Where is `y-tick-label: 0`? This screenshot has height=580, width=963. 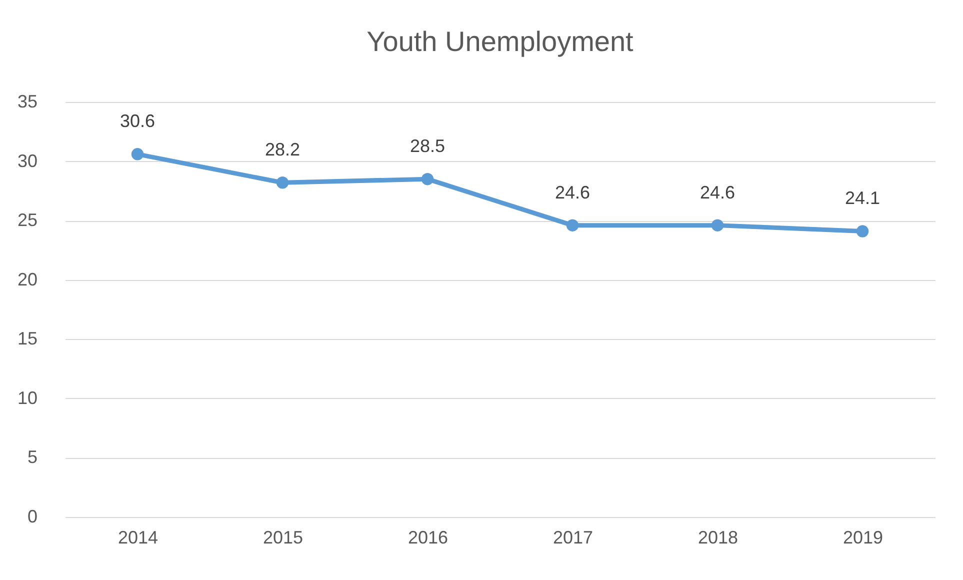
y-tick-label: 0 is located at coordinates (32, 516).